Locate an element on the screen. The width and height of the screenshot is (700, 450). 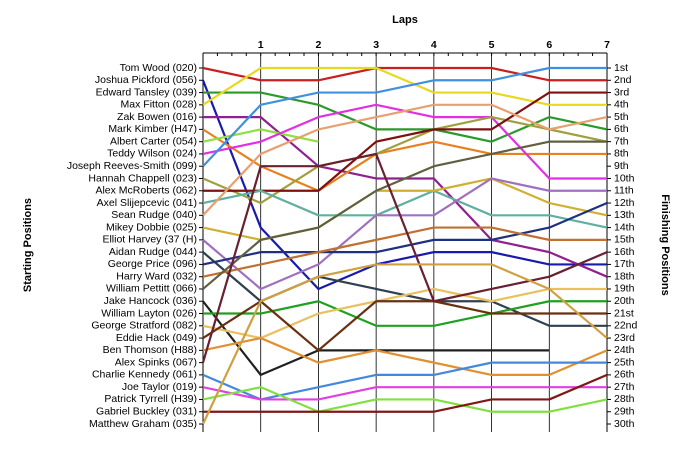
y2-tick-label: 10th is located at coordinates (624, 178).